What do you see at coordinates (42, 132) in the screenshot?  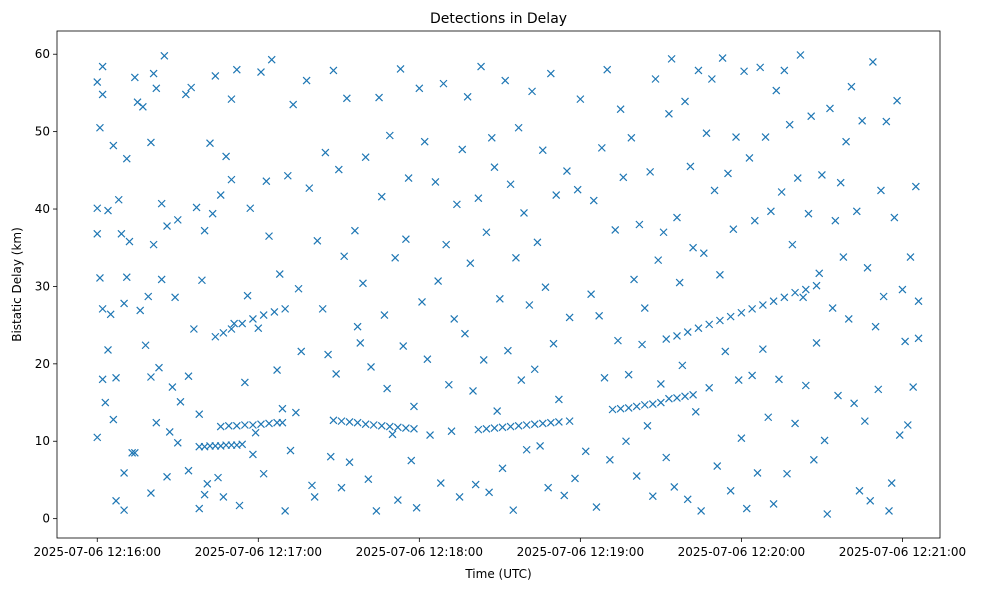 I see `y-tick-label: 50` at bounding box center [42, 132].